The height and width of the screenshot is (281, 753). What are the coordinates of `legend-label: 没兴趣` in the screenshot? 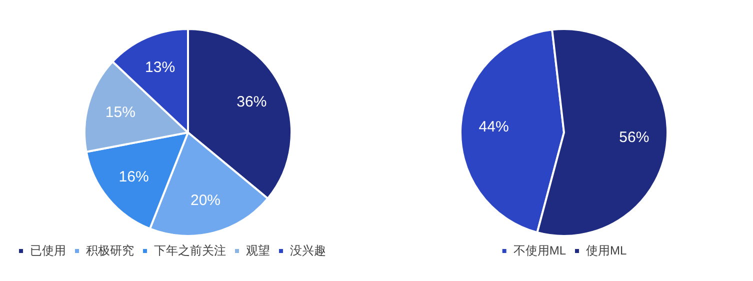 It's located at (308, 250).